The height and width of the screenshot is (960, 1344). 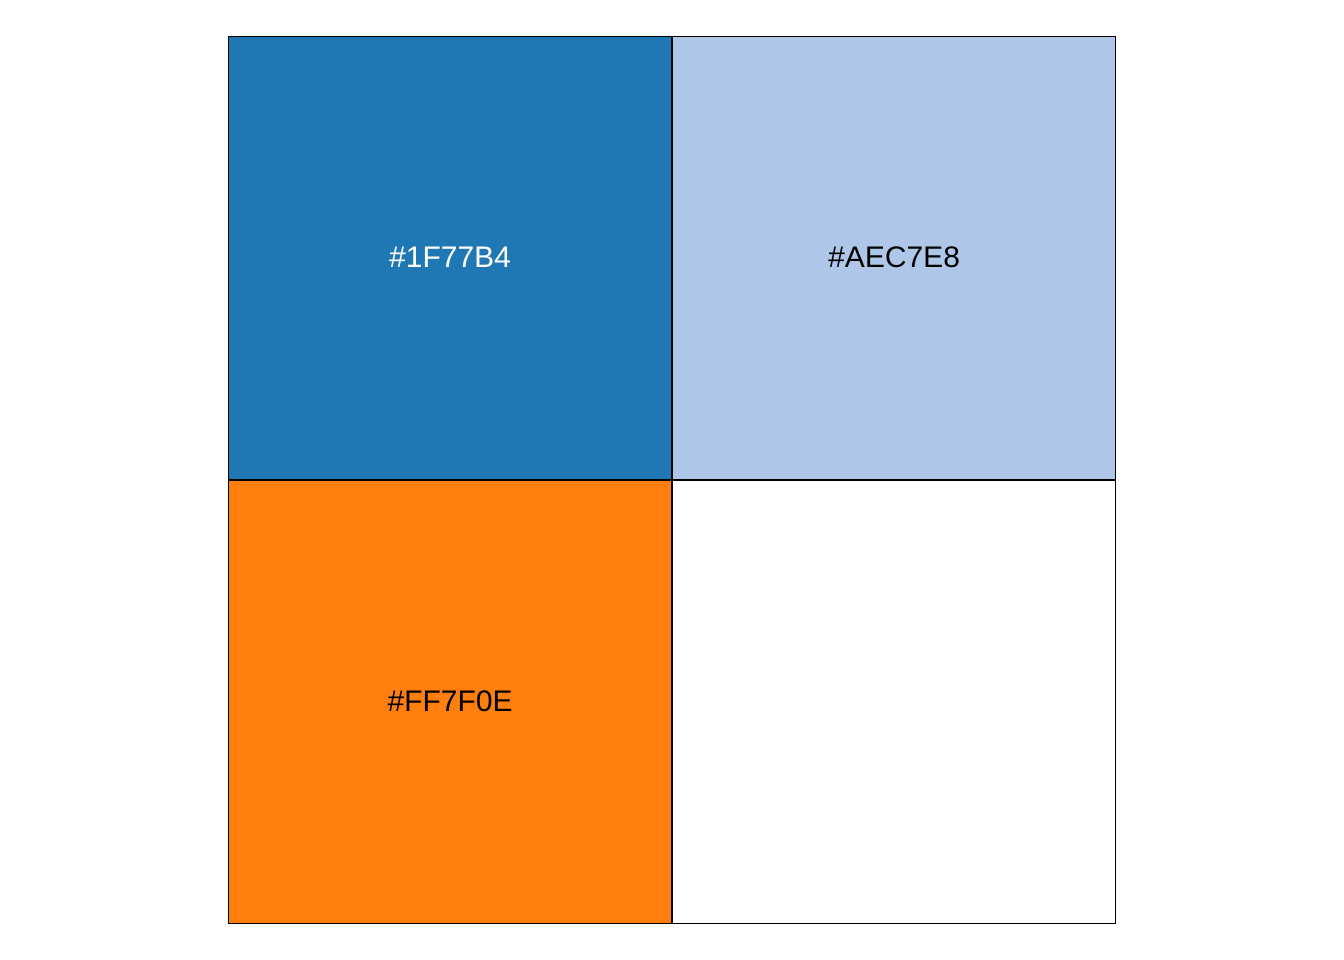 I want to click on swatch-label: #1F77B4, so click(x=450, y=257).